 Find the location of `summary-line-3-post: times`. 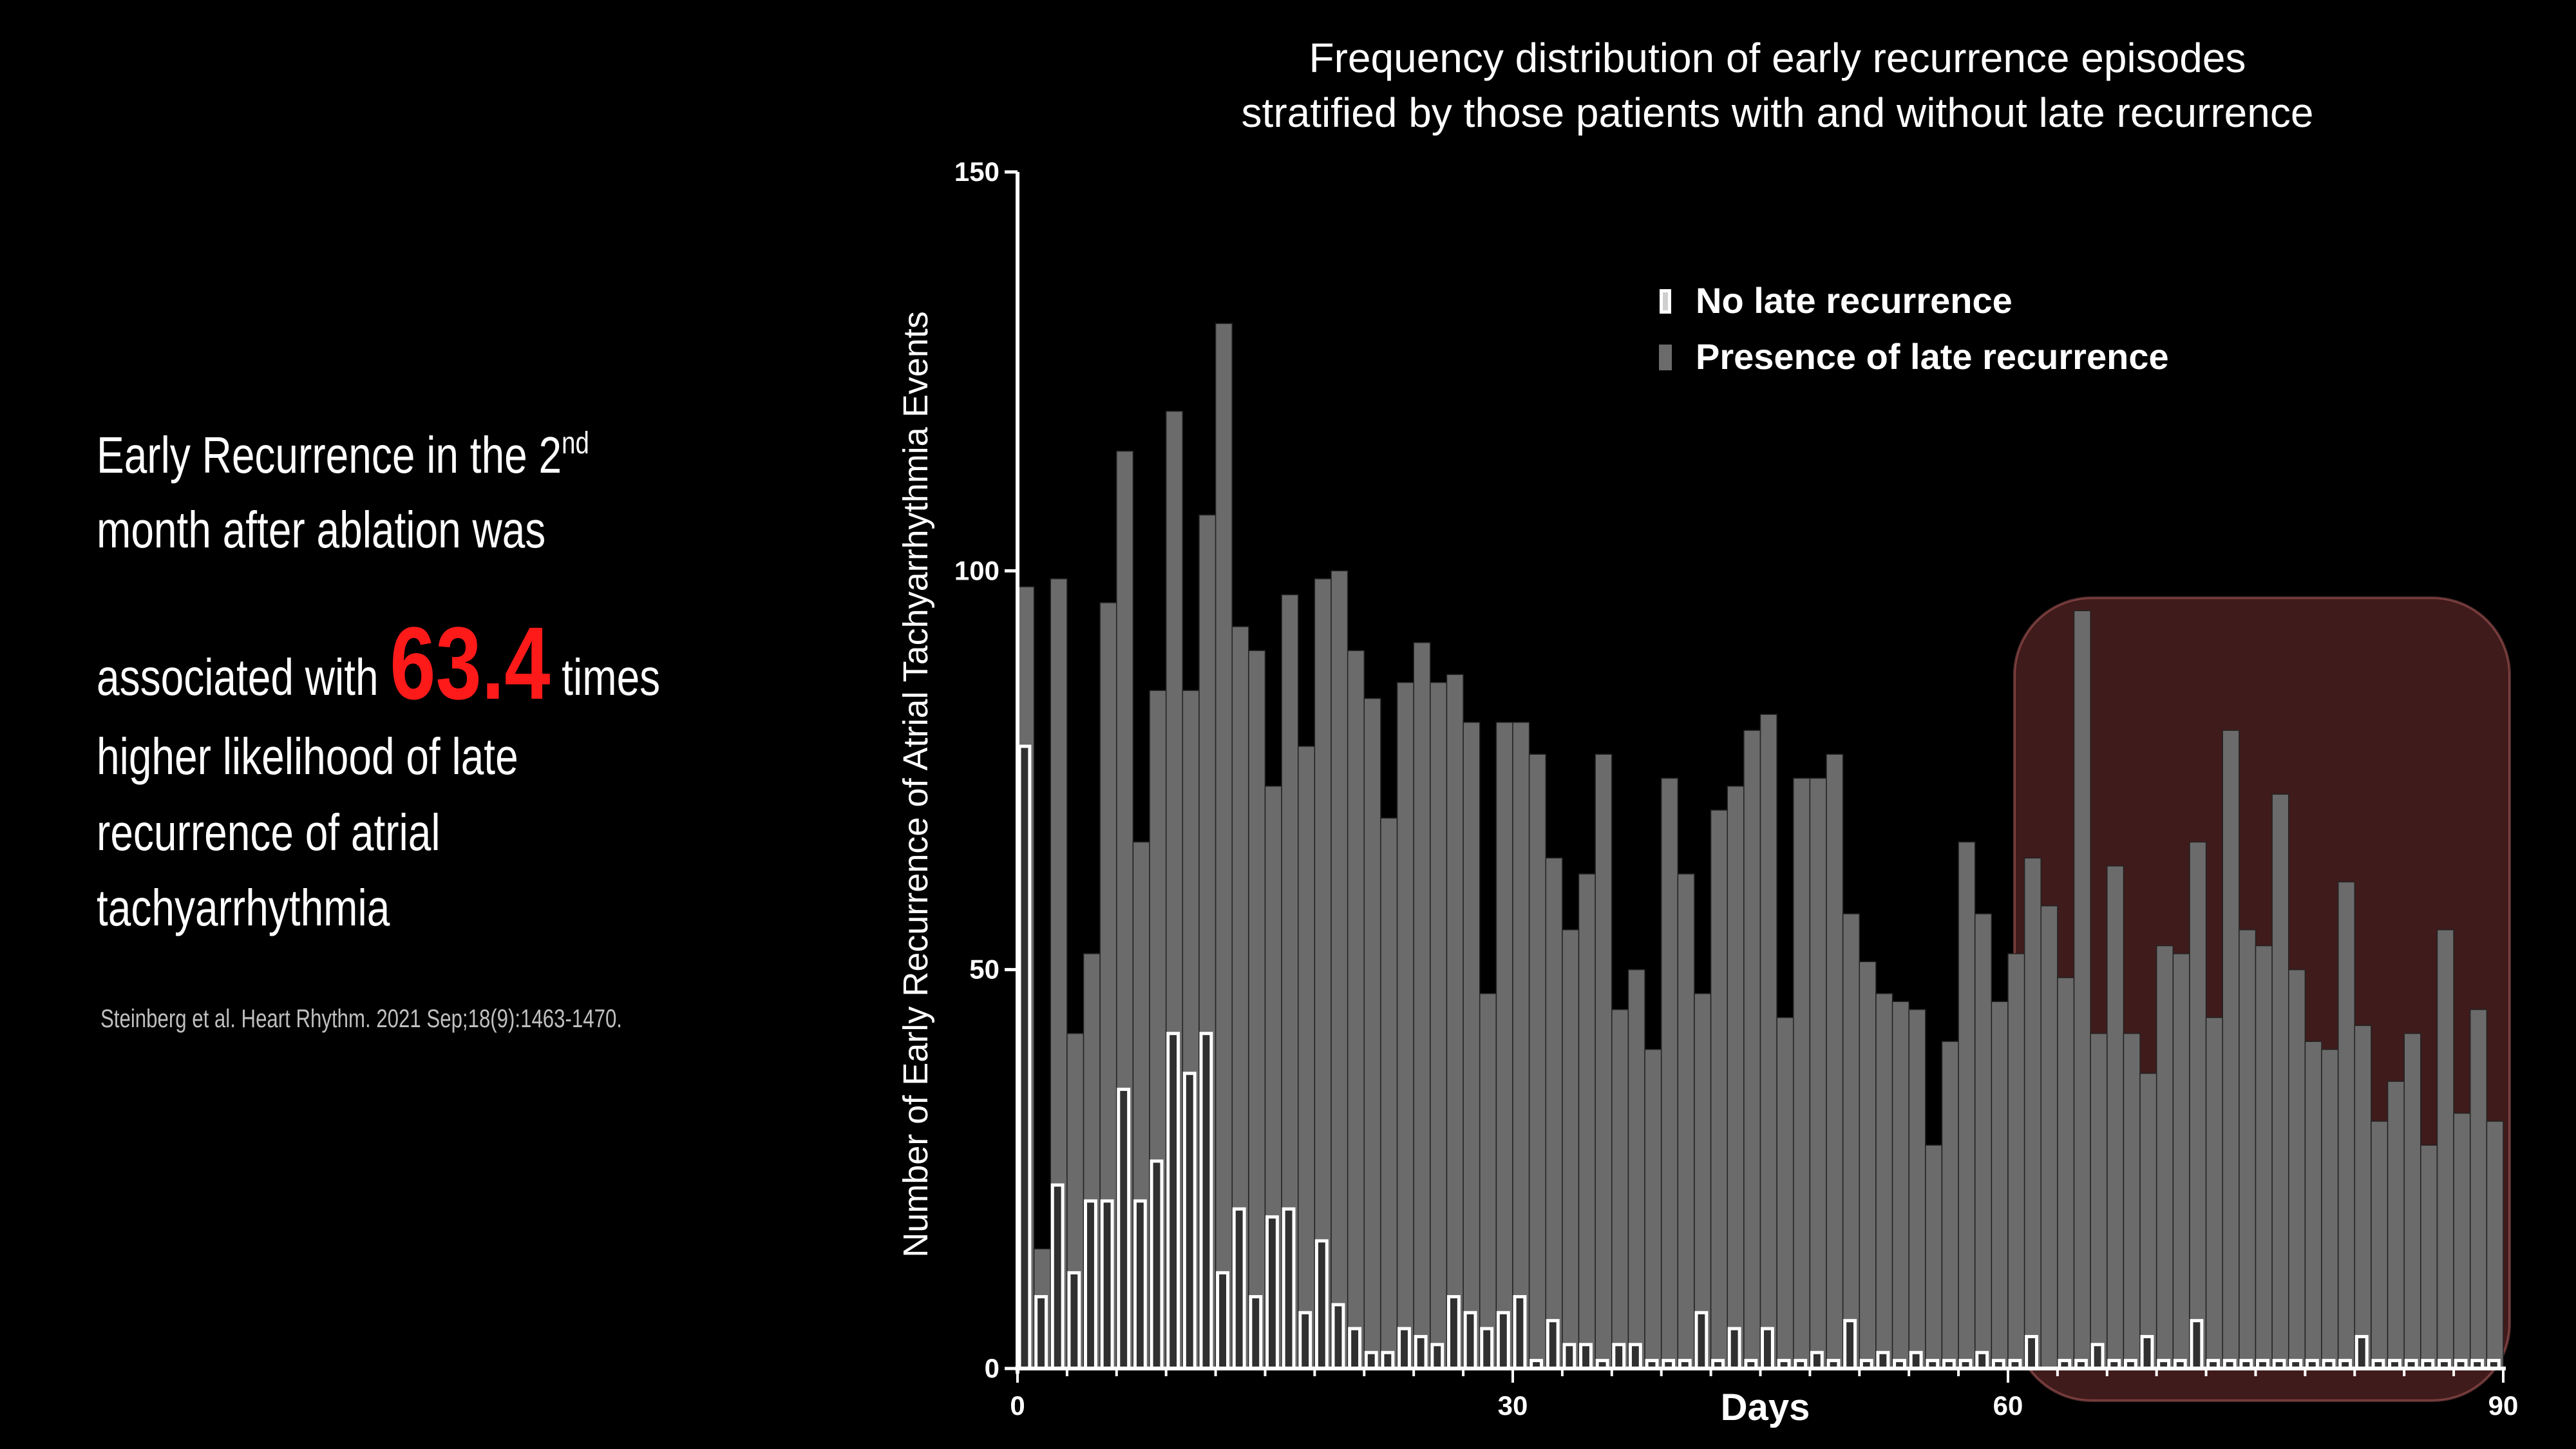

summary-line-3-post: times is located at coordinates (605, 678).